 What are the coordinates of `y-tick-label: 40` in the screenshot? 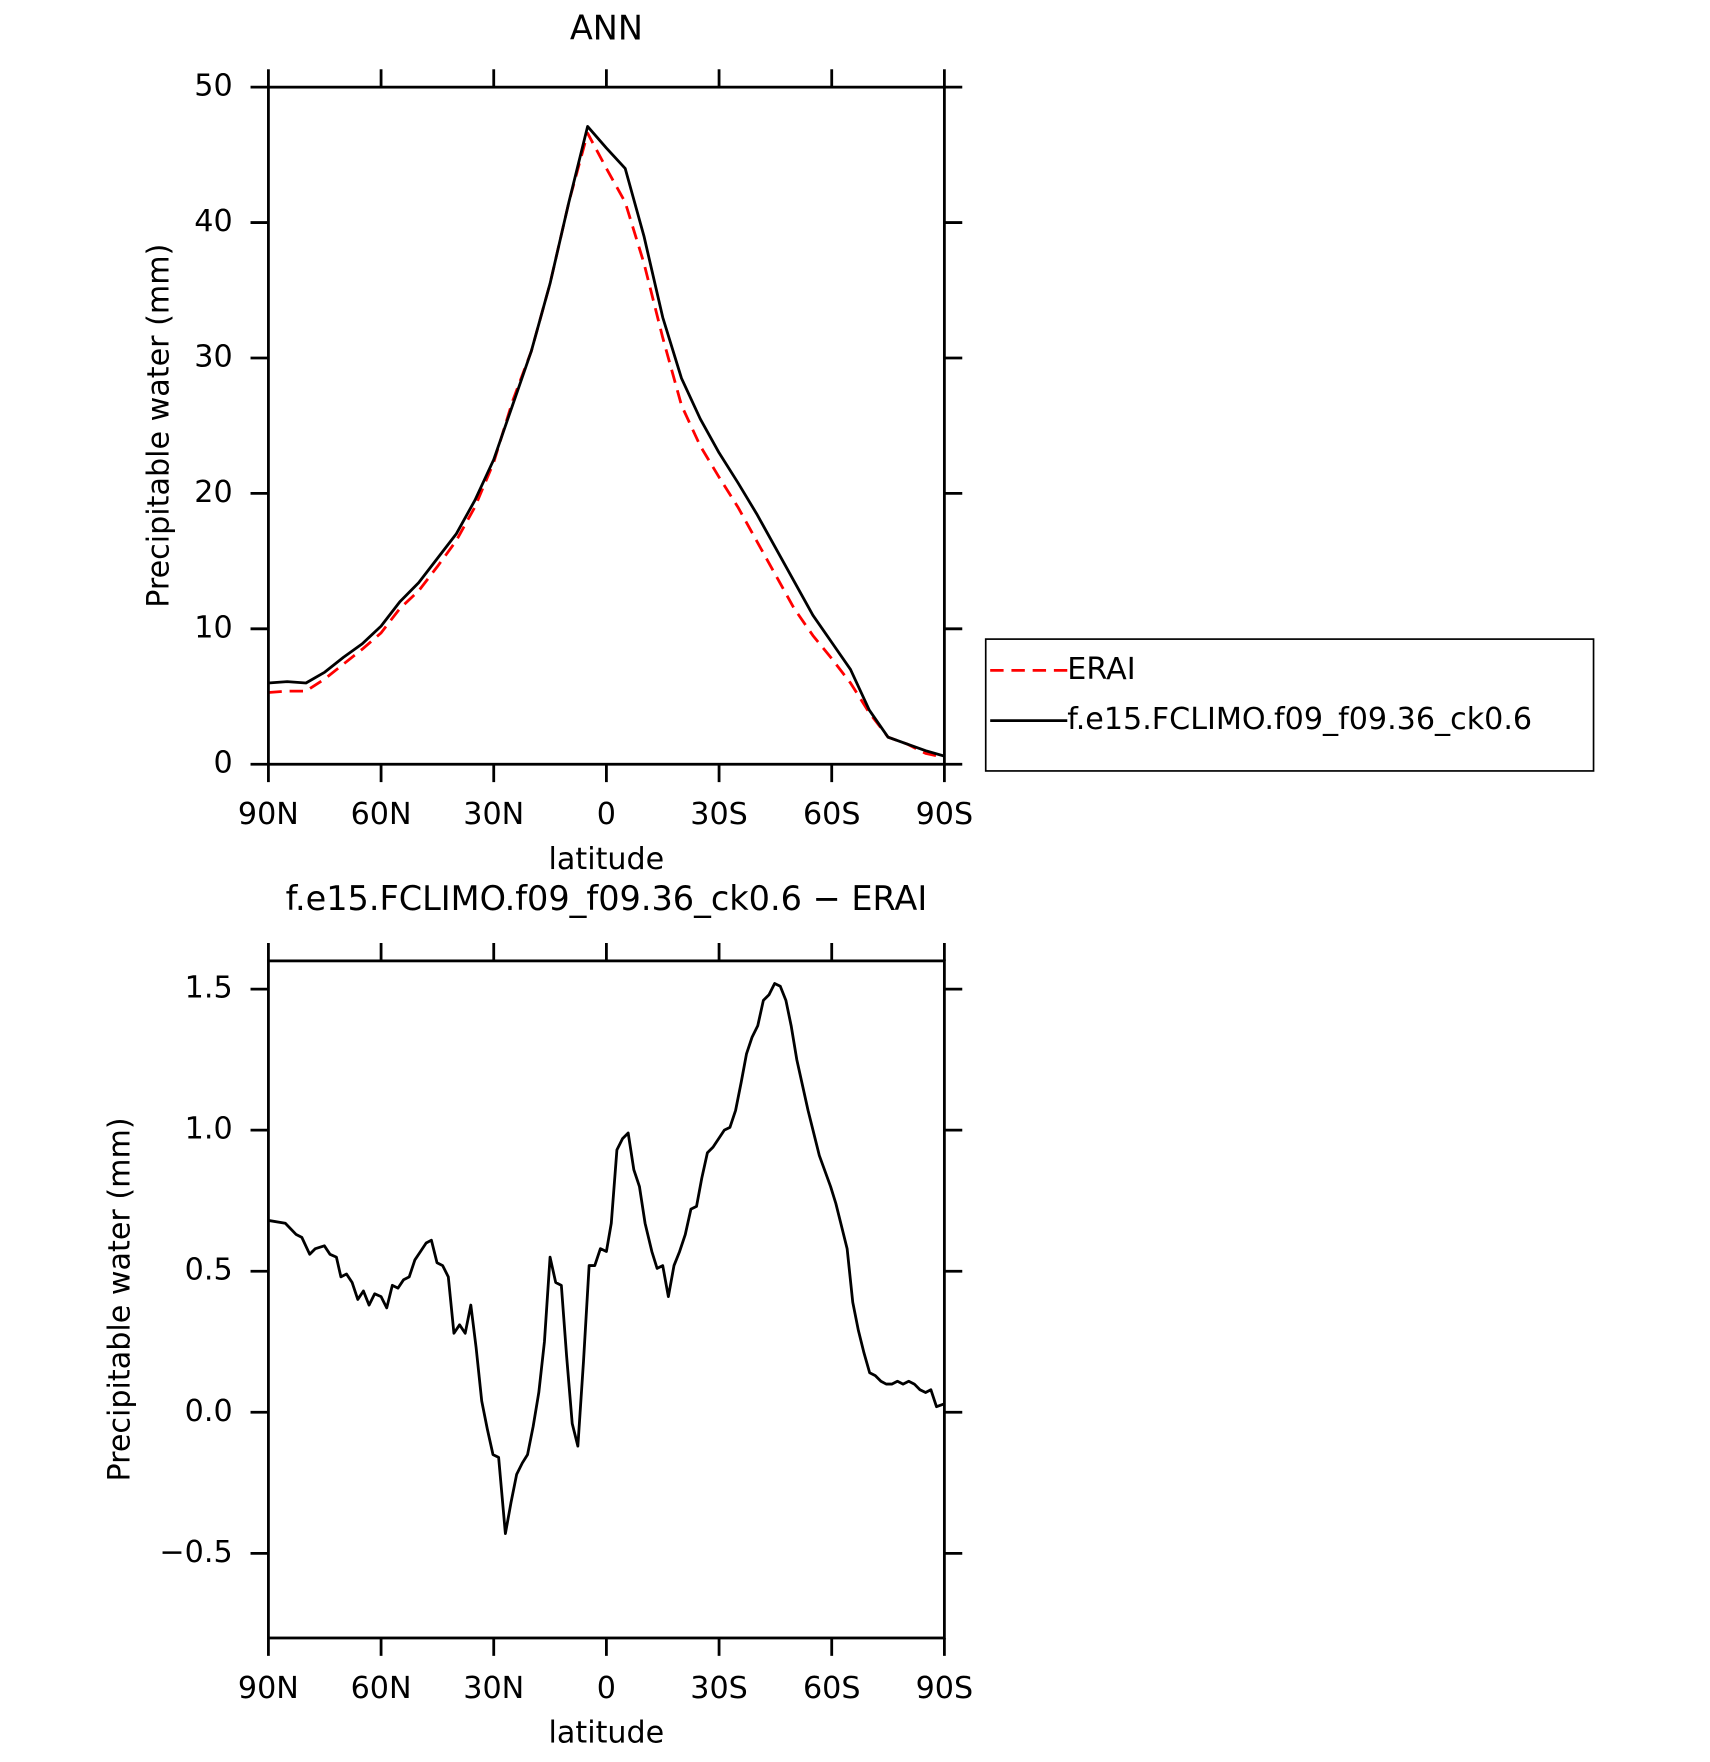 It's located at (213, 221).